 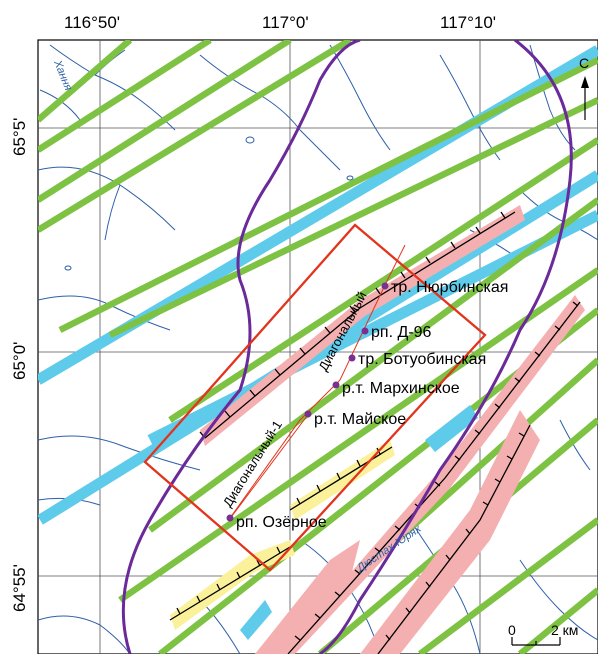 I want to click on blue-patches, so click(x=359, y=522).